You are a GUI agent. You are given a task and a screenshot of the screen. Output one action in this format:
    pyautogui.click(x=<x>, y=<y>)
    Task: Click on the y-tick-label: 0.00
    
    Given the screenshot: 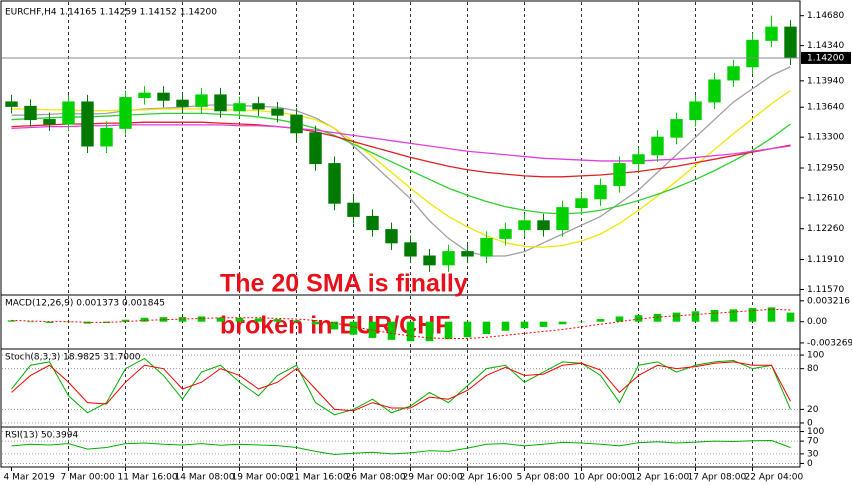 What is the action you would take?
    pyautogui.click(x=817, y=322)
    